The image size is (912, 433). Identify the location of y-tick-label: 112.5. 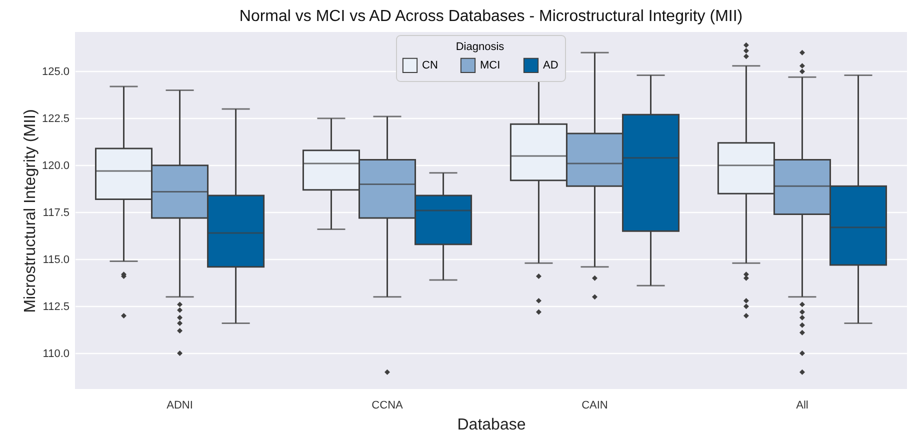
(56, 306).